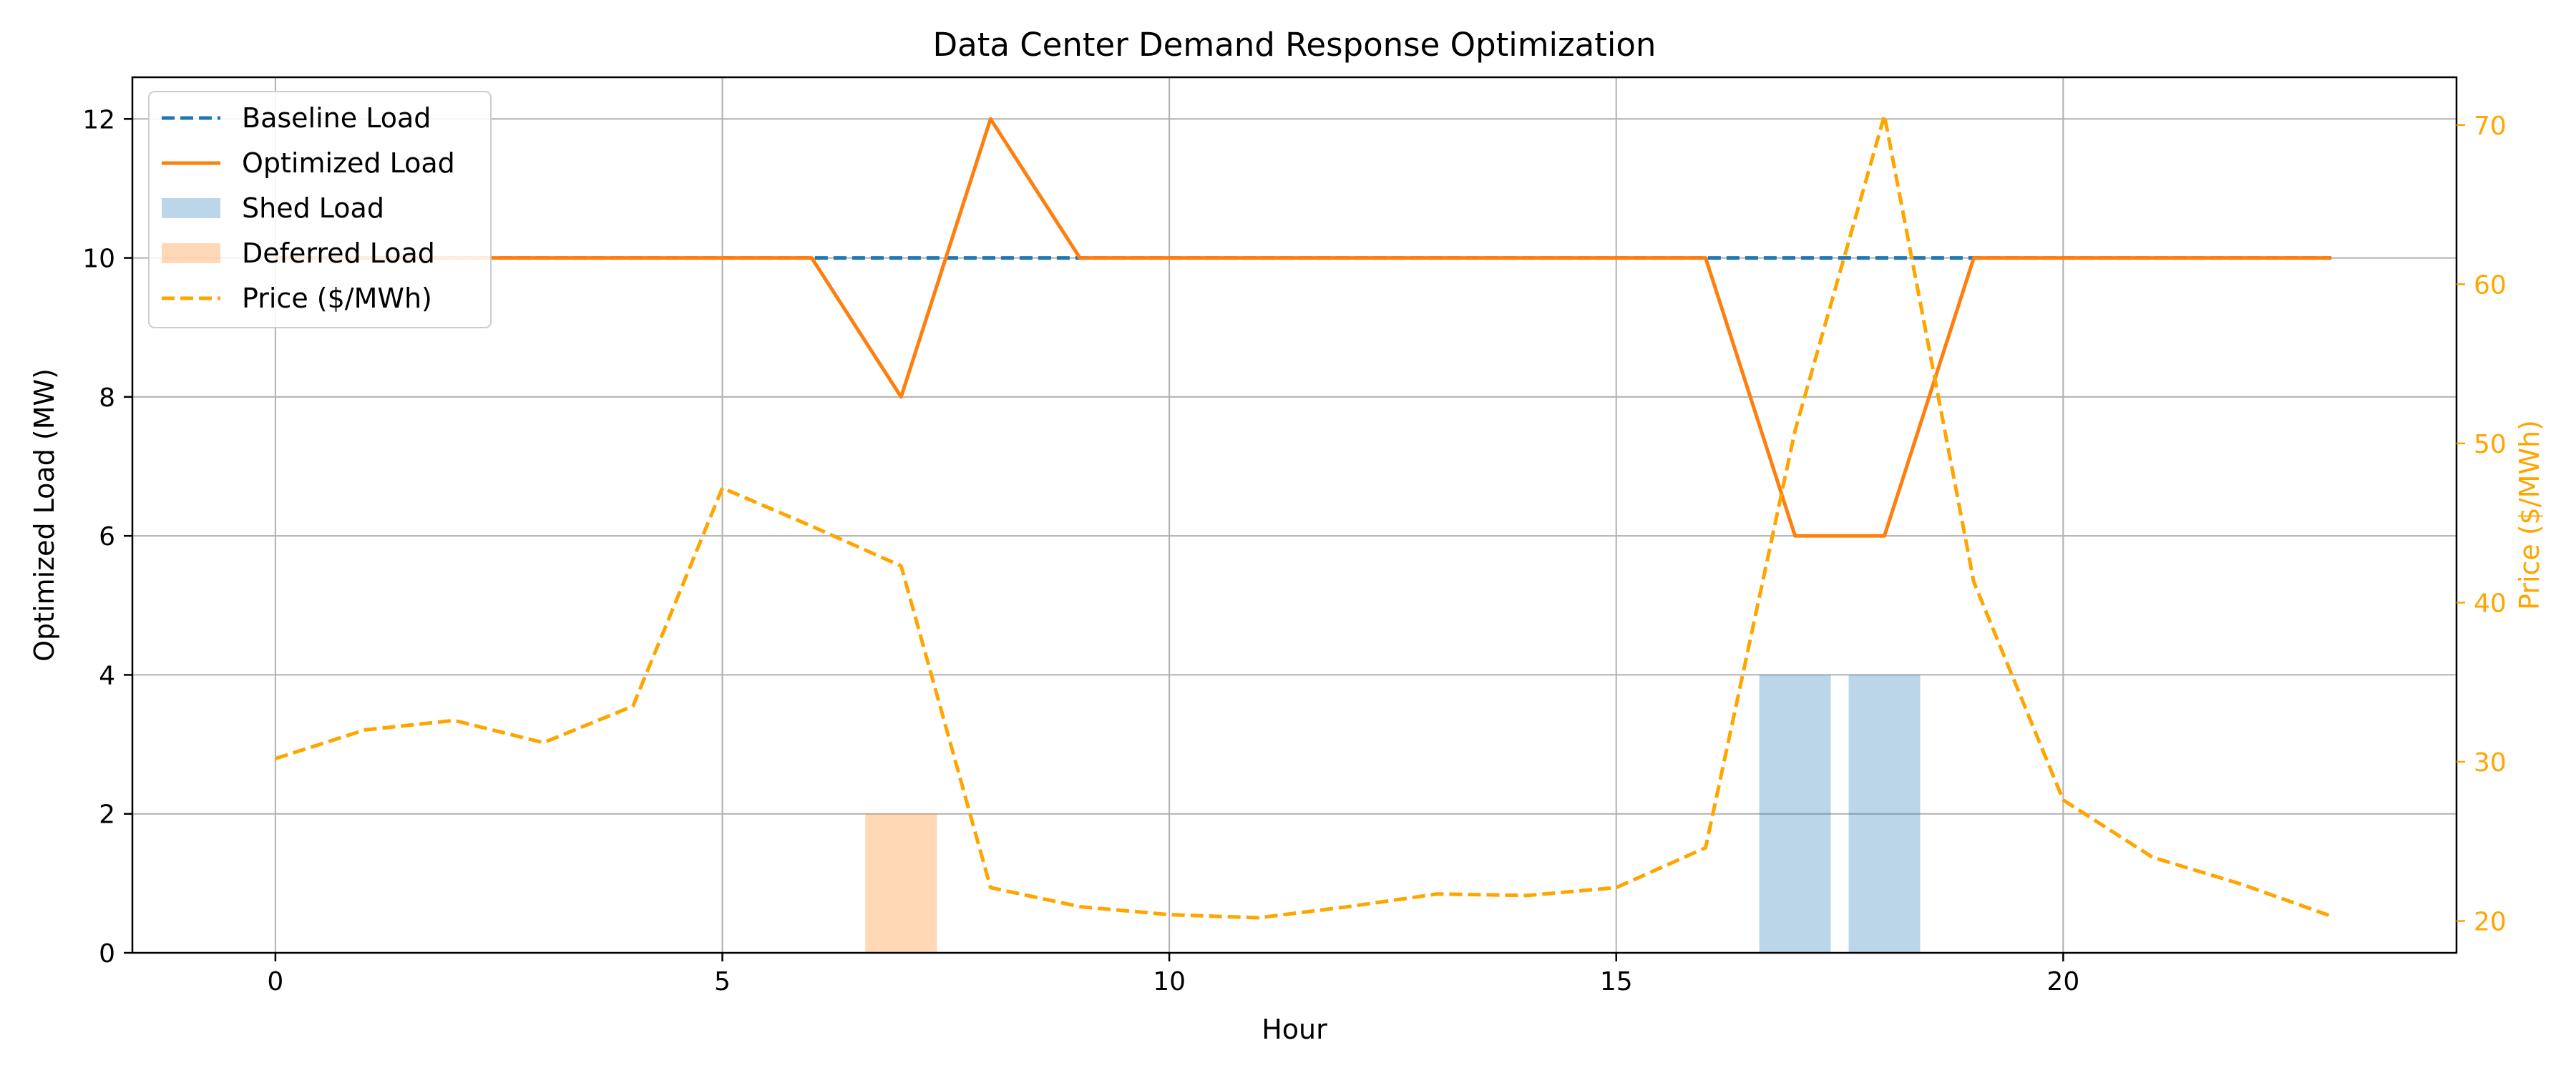 The height and width of the screenshot is (1073, 2576). What do you see at coordinates (336, 118) in the screenshot?
I see `legend-label-baseline-load: Baseline Load` at bounding box center [336, 118].